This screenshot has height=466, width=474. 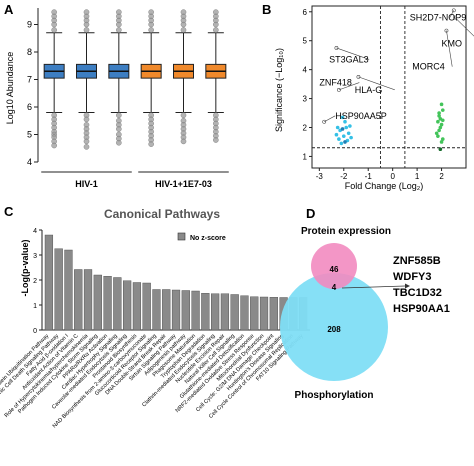 I want to click on panel-c-y-tick-label-4: 4, so click(x=35, y=231).